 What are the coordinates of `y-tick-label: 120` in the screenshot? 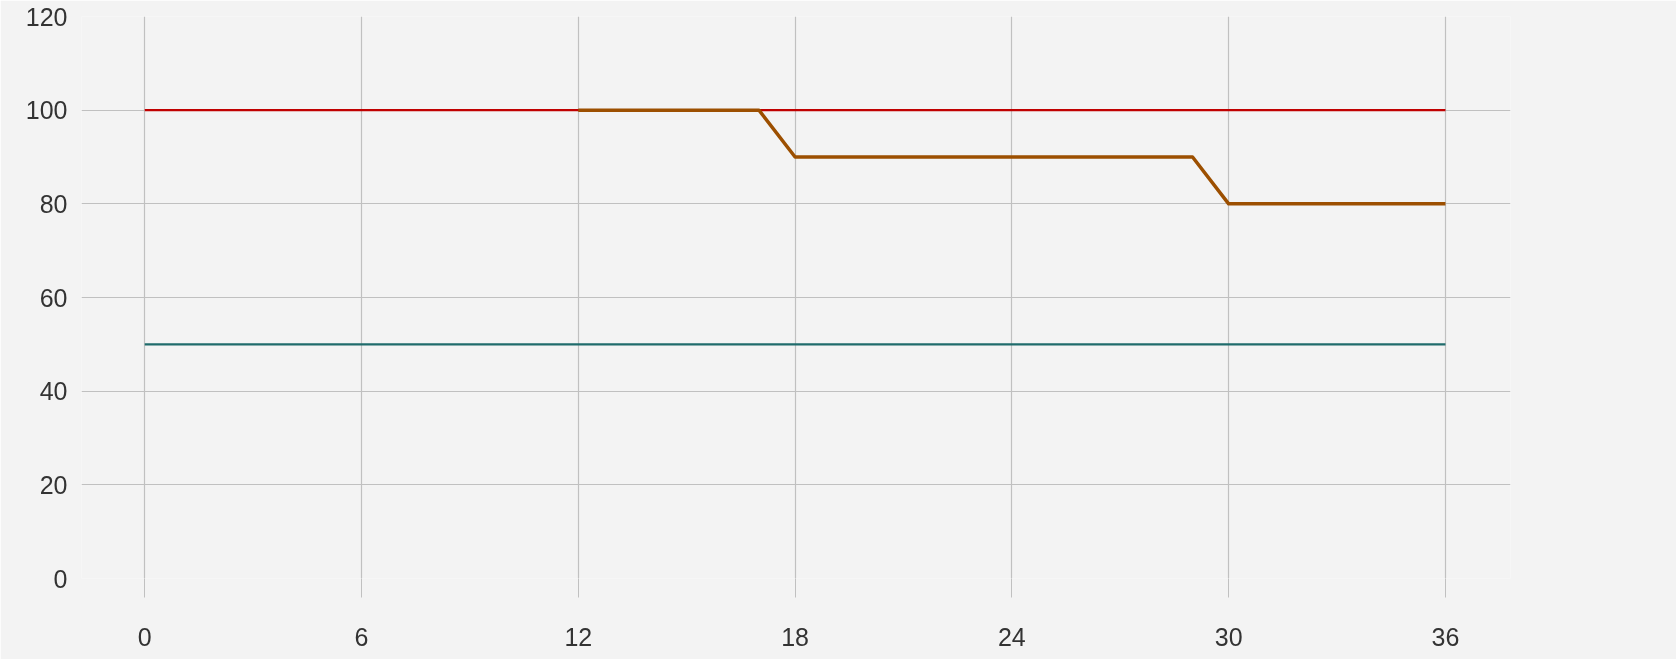 It's located at (46, 16).